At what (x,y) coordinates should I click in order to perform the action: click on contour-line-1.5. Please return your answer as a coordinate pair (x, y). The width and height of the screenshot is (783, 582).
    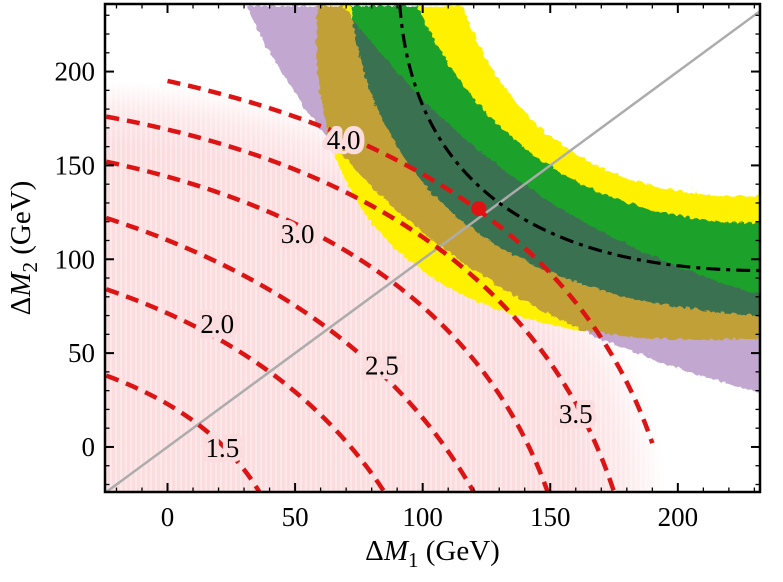
    Looking at the image, I should click on (183, 432).